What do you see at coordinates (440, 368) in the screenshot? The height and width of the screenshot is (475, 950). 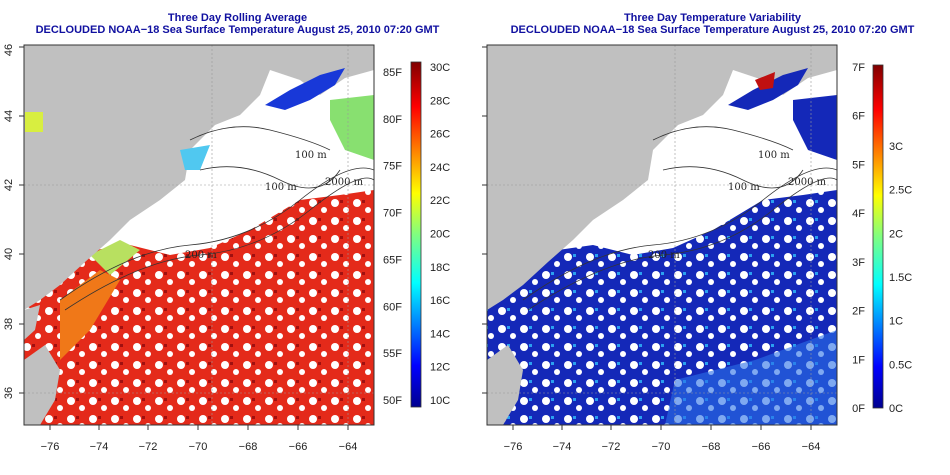 I see `colorbar-tick-label: 12C` at bounding box center [440, 368].